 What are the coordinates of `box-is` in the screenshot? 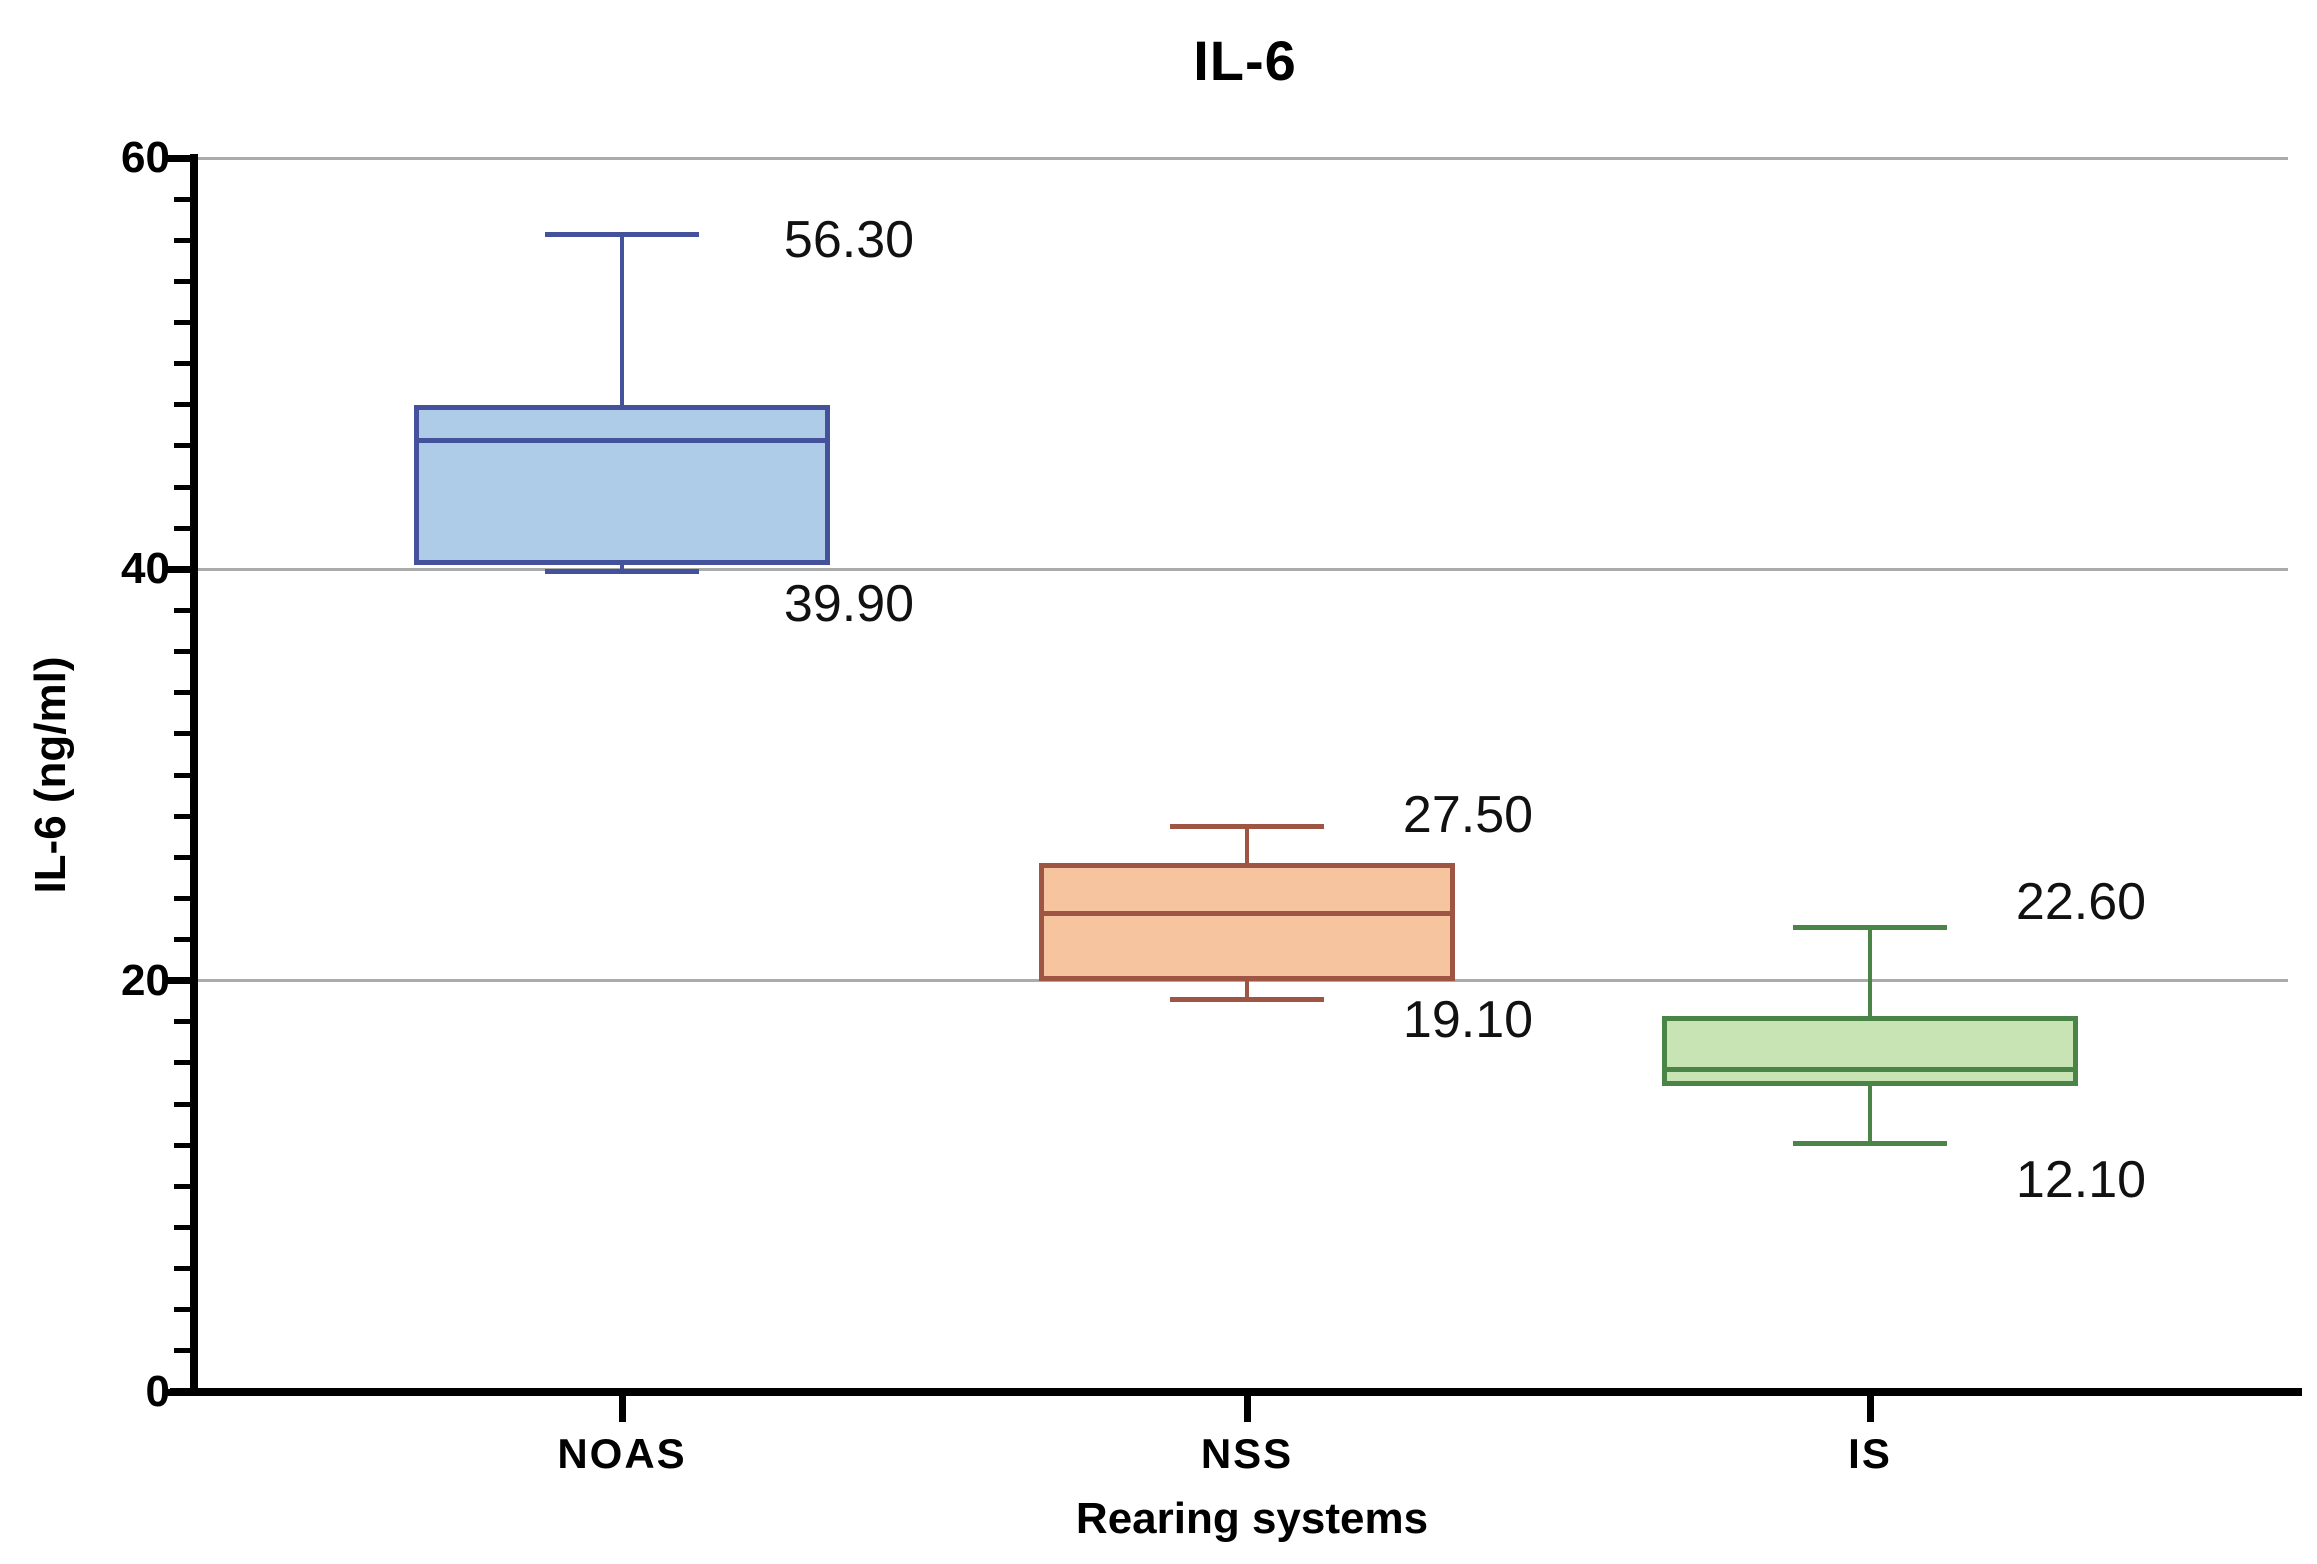 It's located at (1870, 1050).